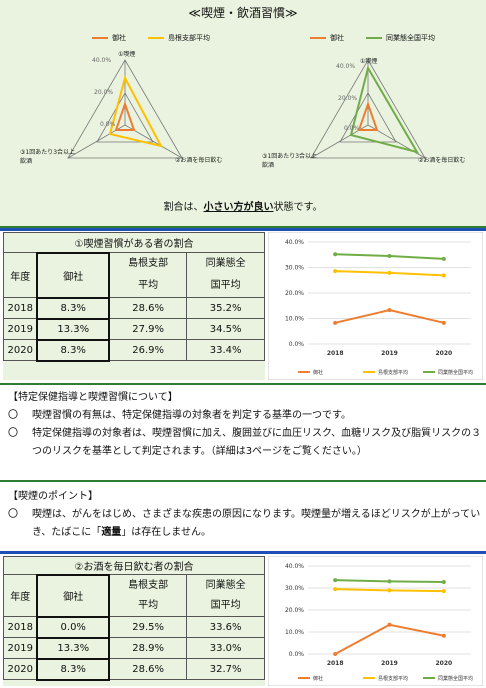  Describe the element at coordinates (166, 532) in the screenshot. I see `info-text-post: 」は存在しません。` at that location.